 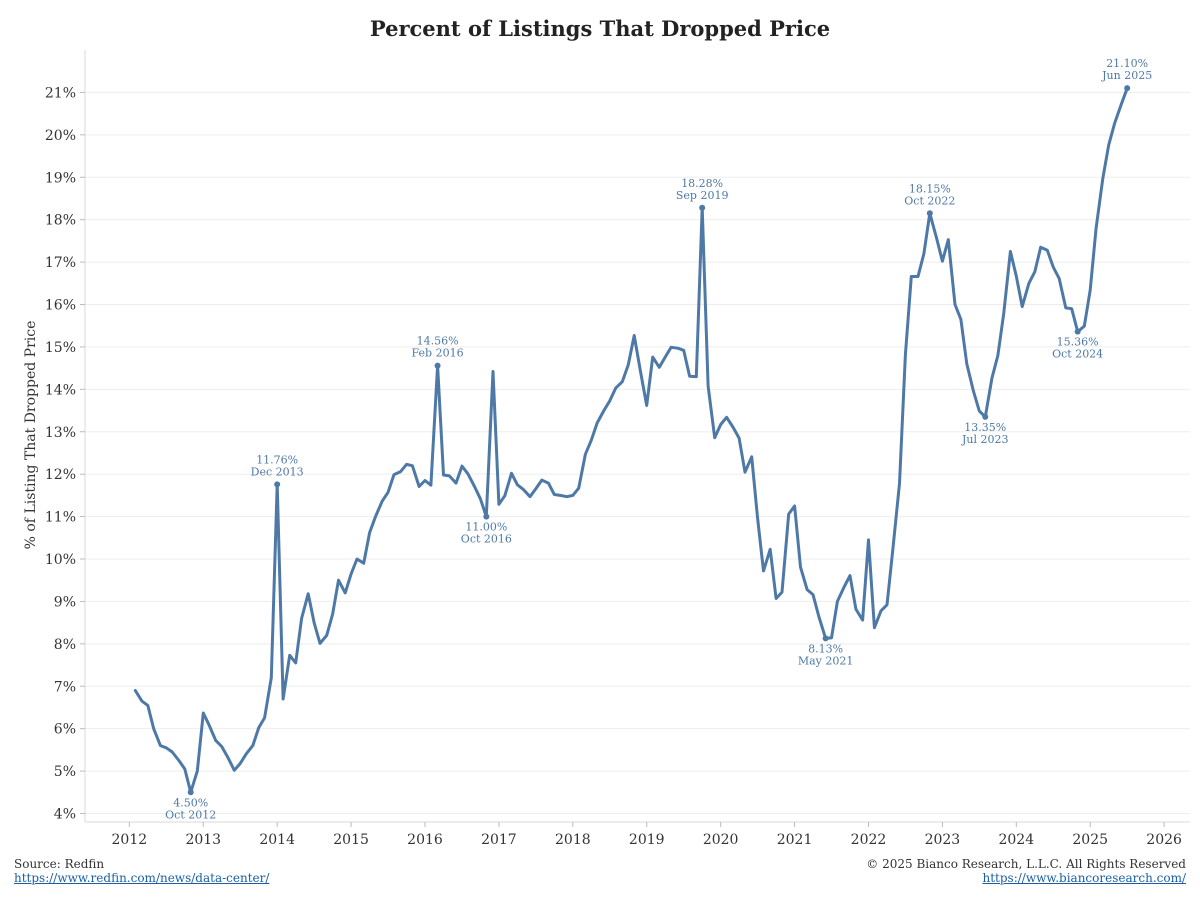 What do you see at coordinates (142, 878) in the screenshot?
I see `source-link: https://www.redfin.com/news/data-center/` at bounding box center [142, 878].